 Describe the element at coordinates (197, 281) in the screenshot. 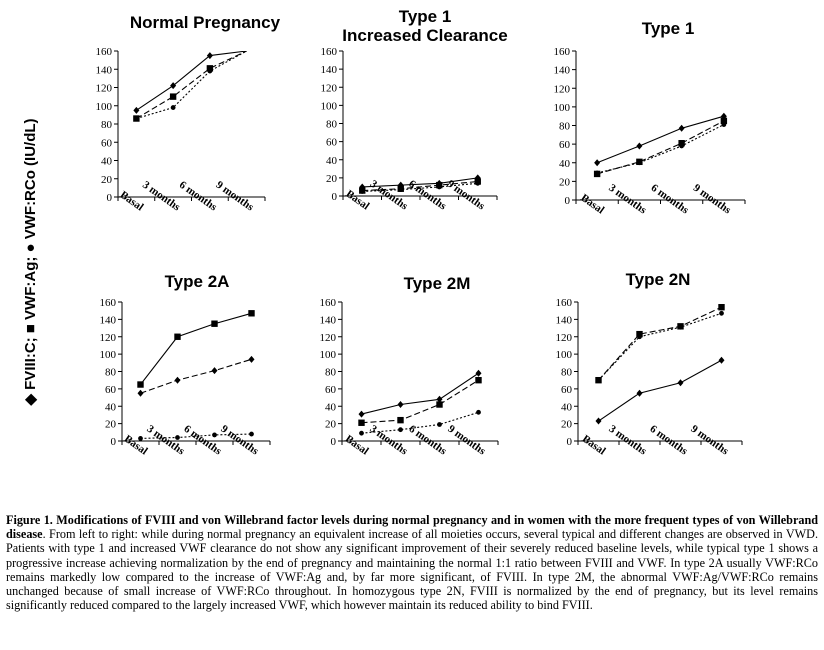

I see `panel-title-type2a: Type 2A` at that location.